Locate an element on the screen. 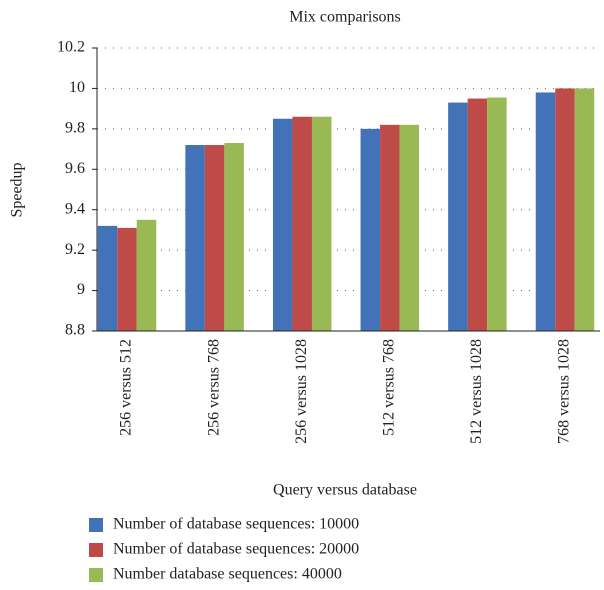  x-tick-label: 256 versus 512 is located at coordinates (126, 387).